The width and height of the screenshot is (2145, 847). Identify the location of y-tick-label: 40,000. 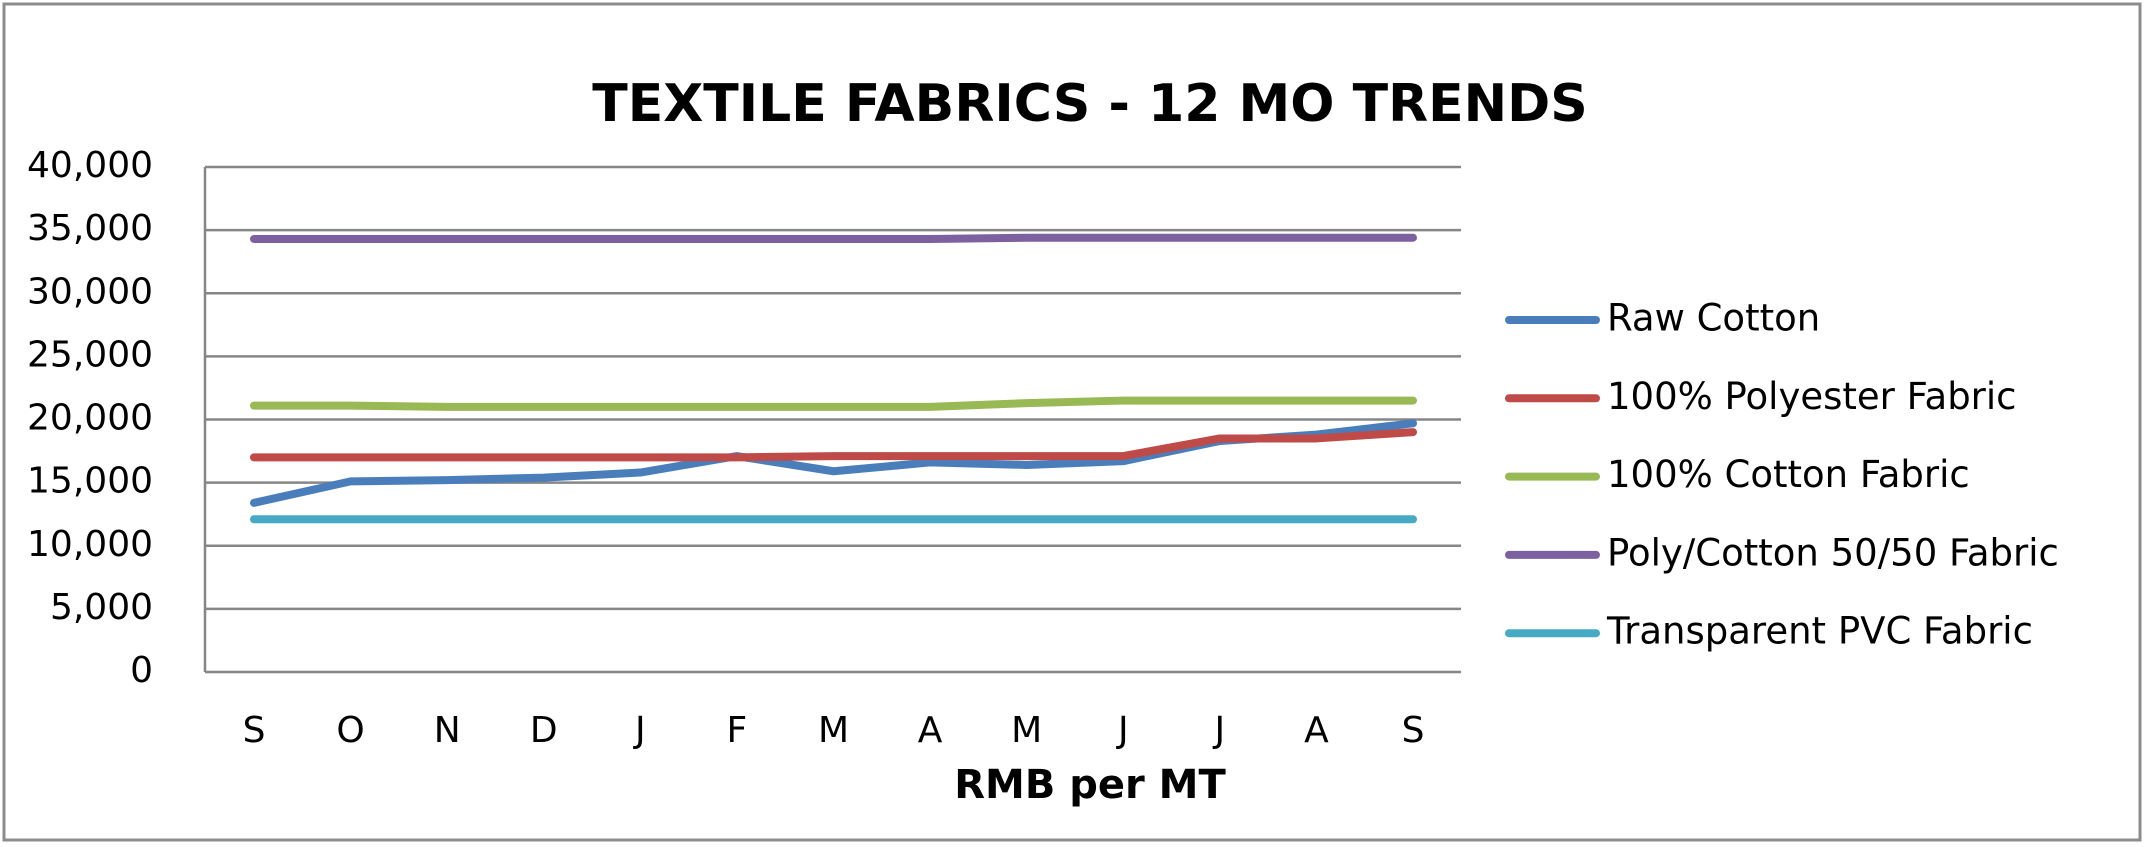
(90, 165).